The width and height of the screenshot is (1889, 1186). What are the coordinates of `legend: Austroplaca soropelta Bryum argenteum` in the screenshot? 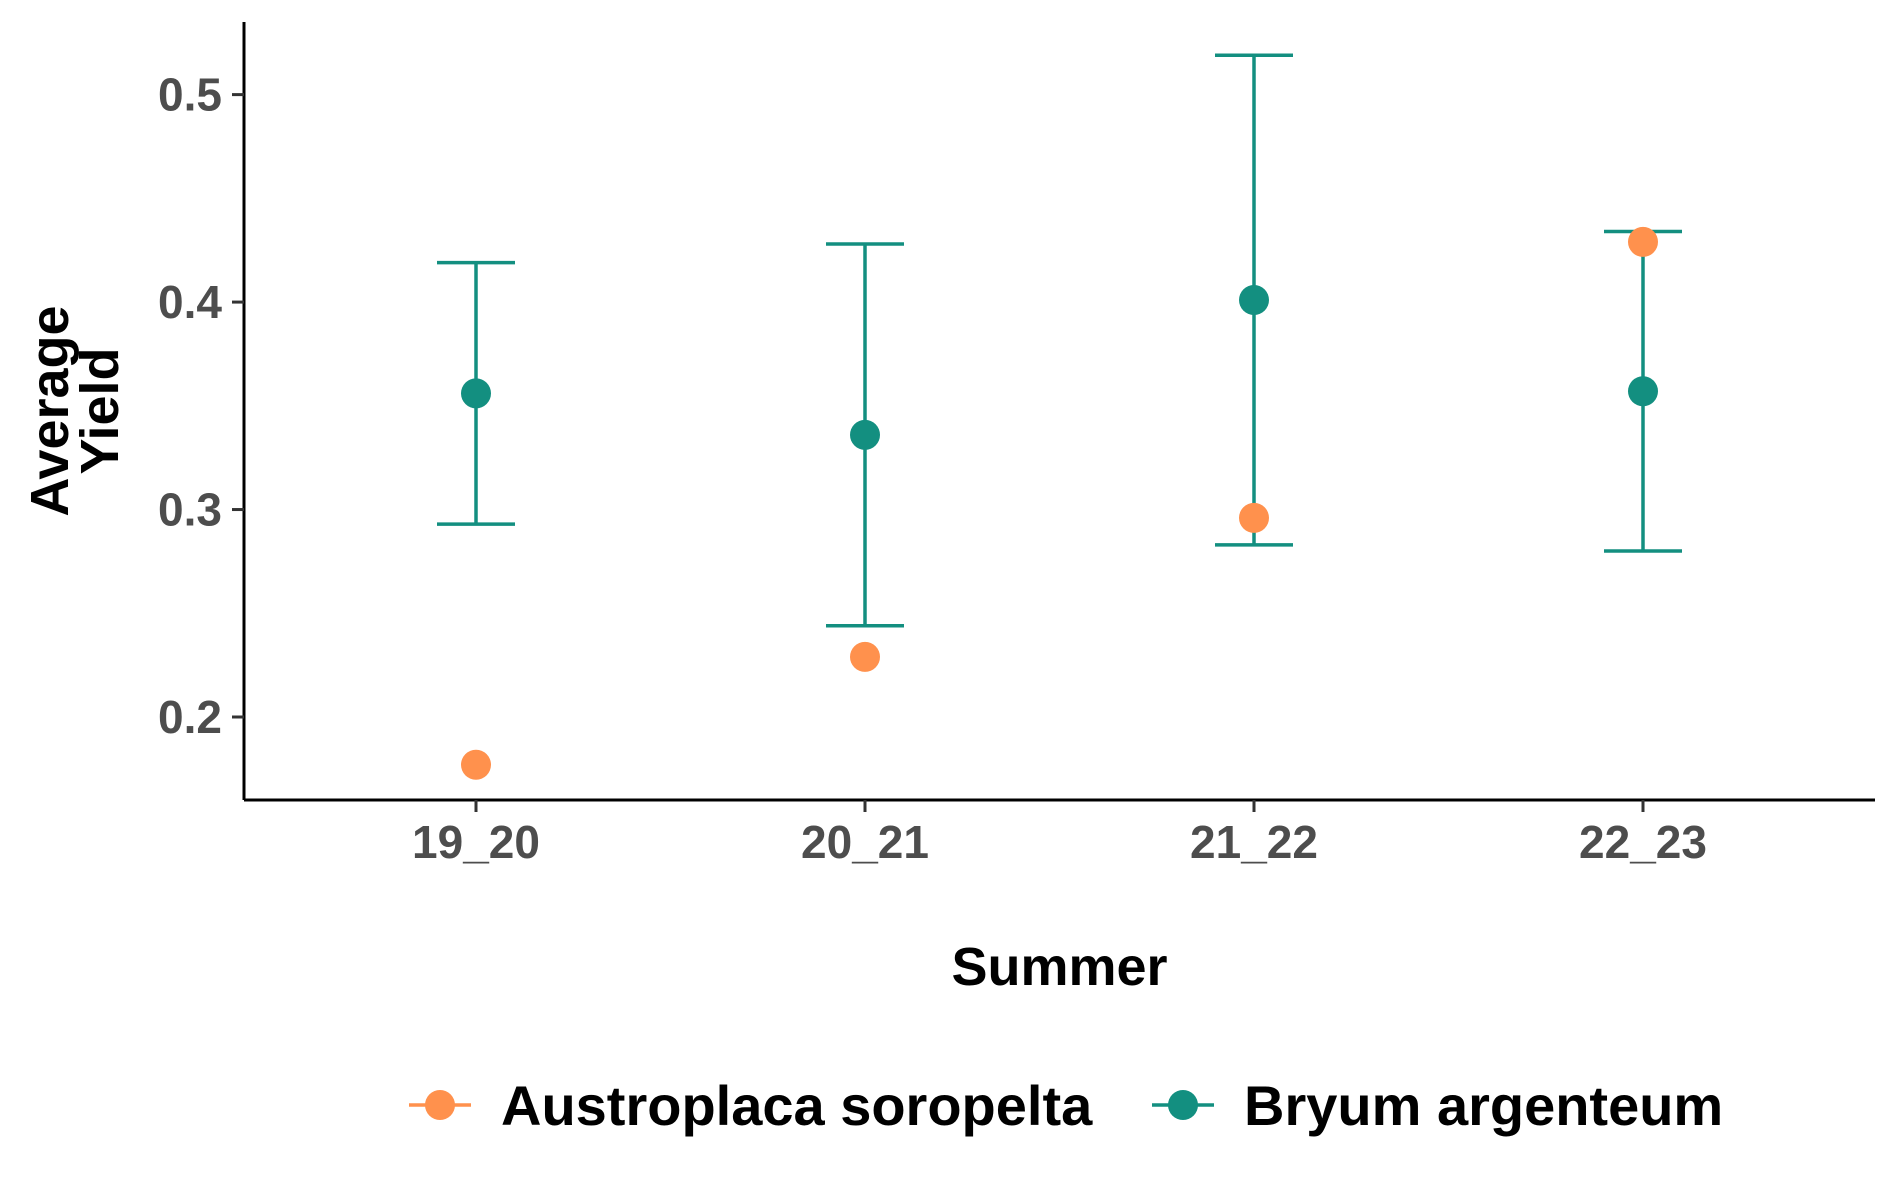 It's located at (1066, 1105).